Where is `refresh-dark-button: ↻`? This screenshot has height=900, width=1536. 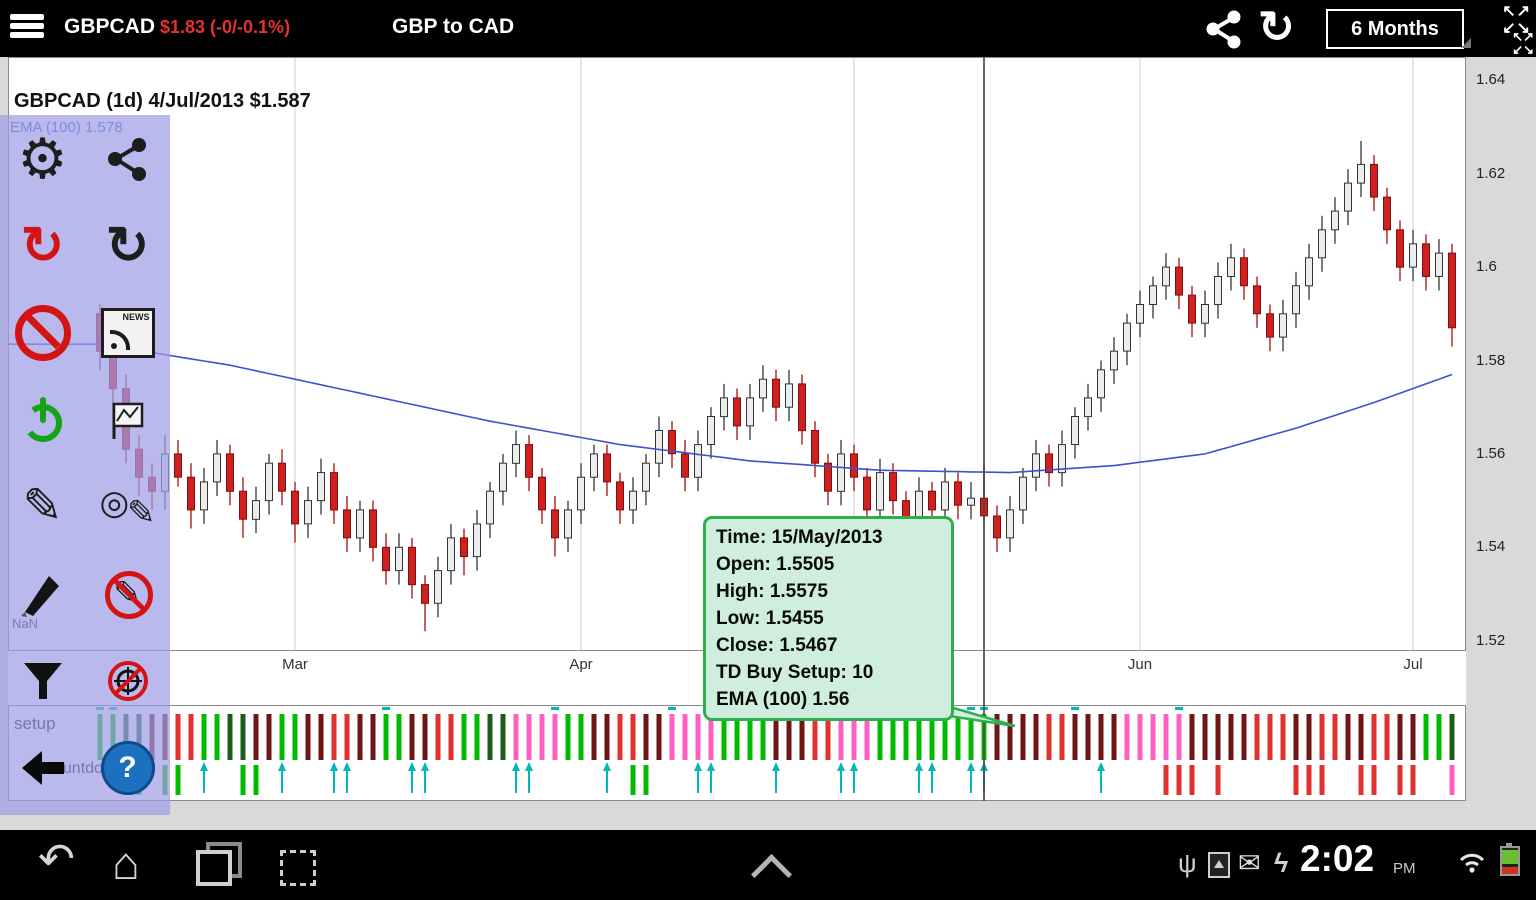 refresh-dark-button: ↻ is located at coordinates (127, 245).